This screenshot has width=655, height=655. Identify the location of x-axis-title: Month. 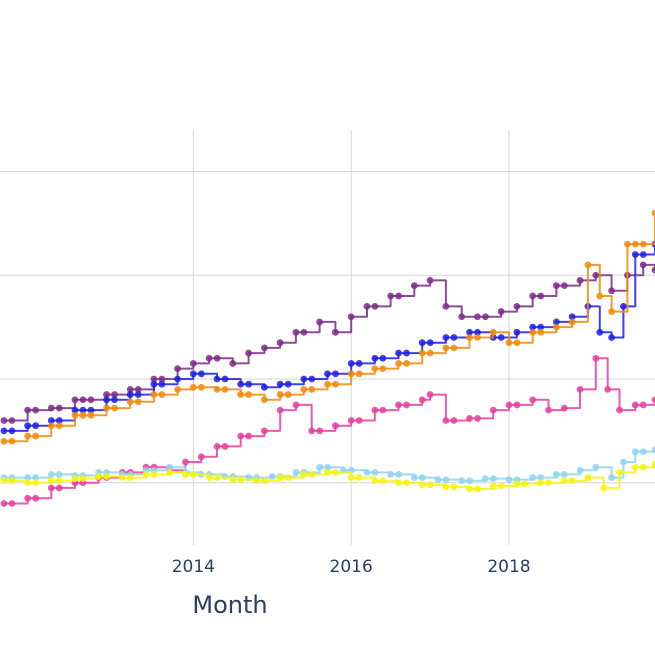
(229, 605).